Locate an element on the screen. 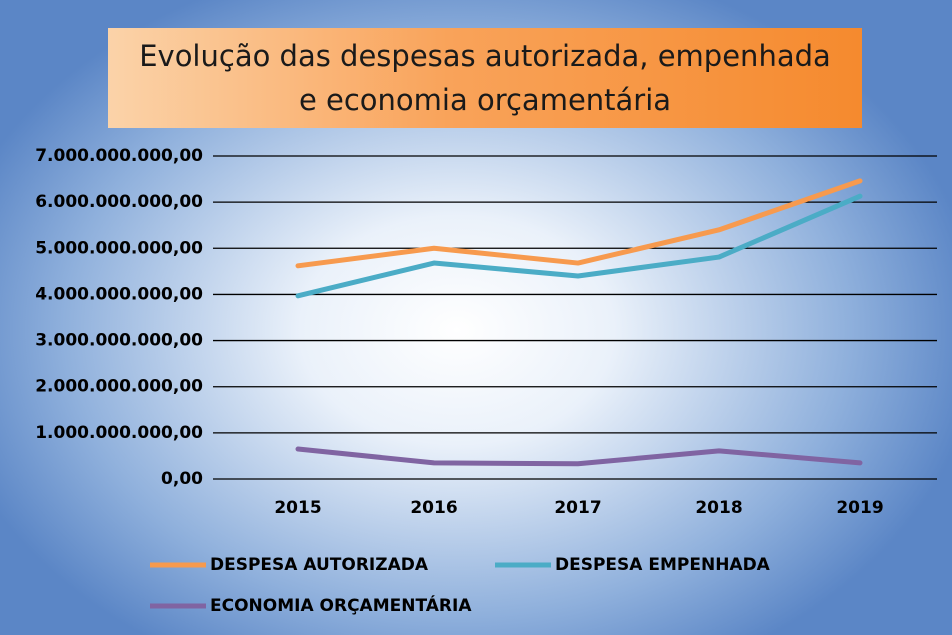  x-tick-label: 2017 is located at coordinates (577, 508).